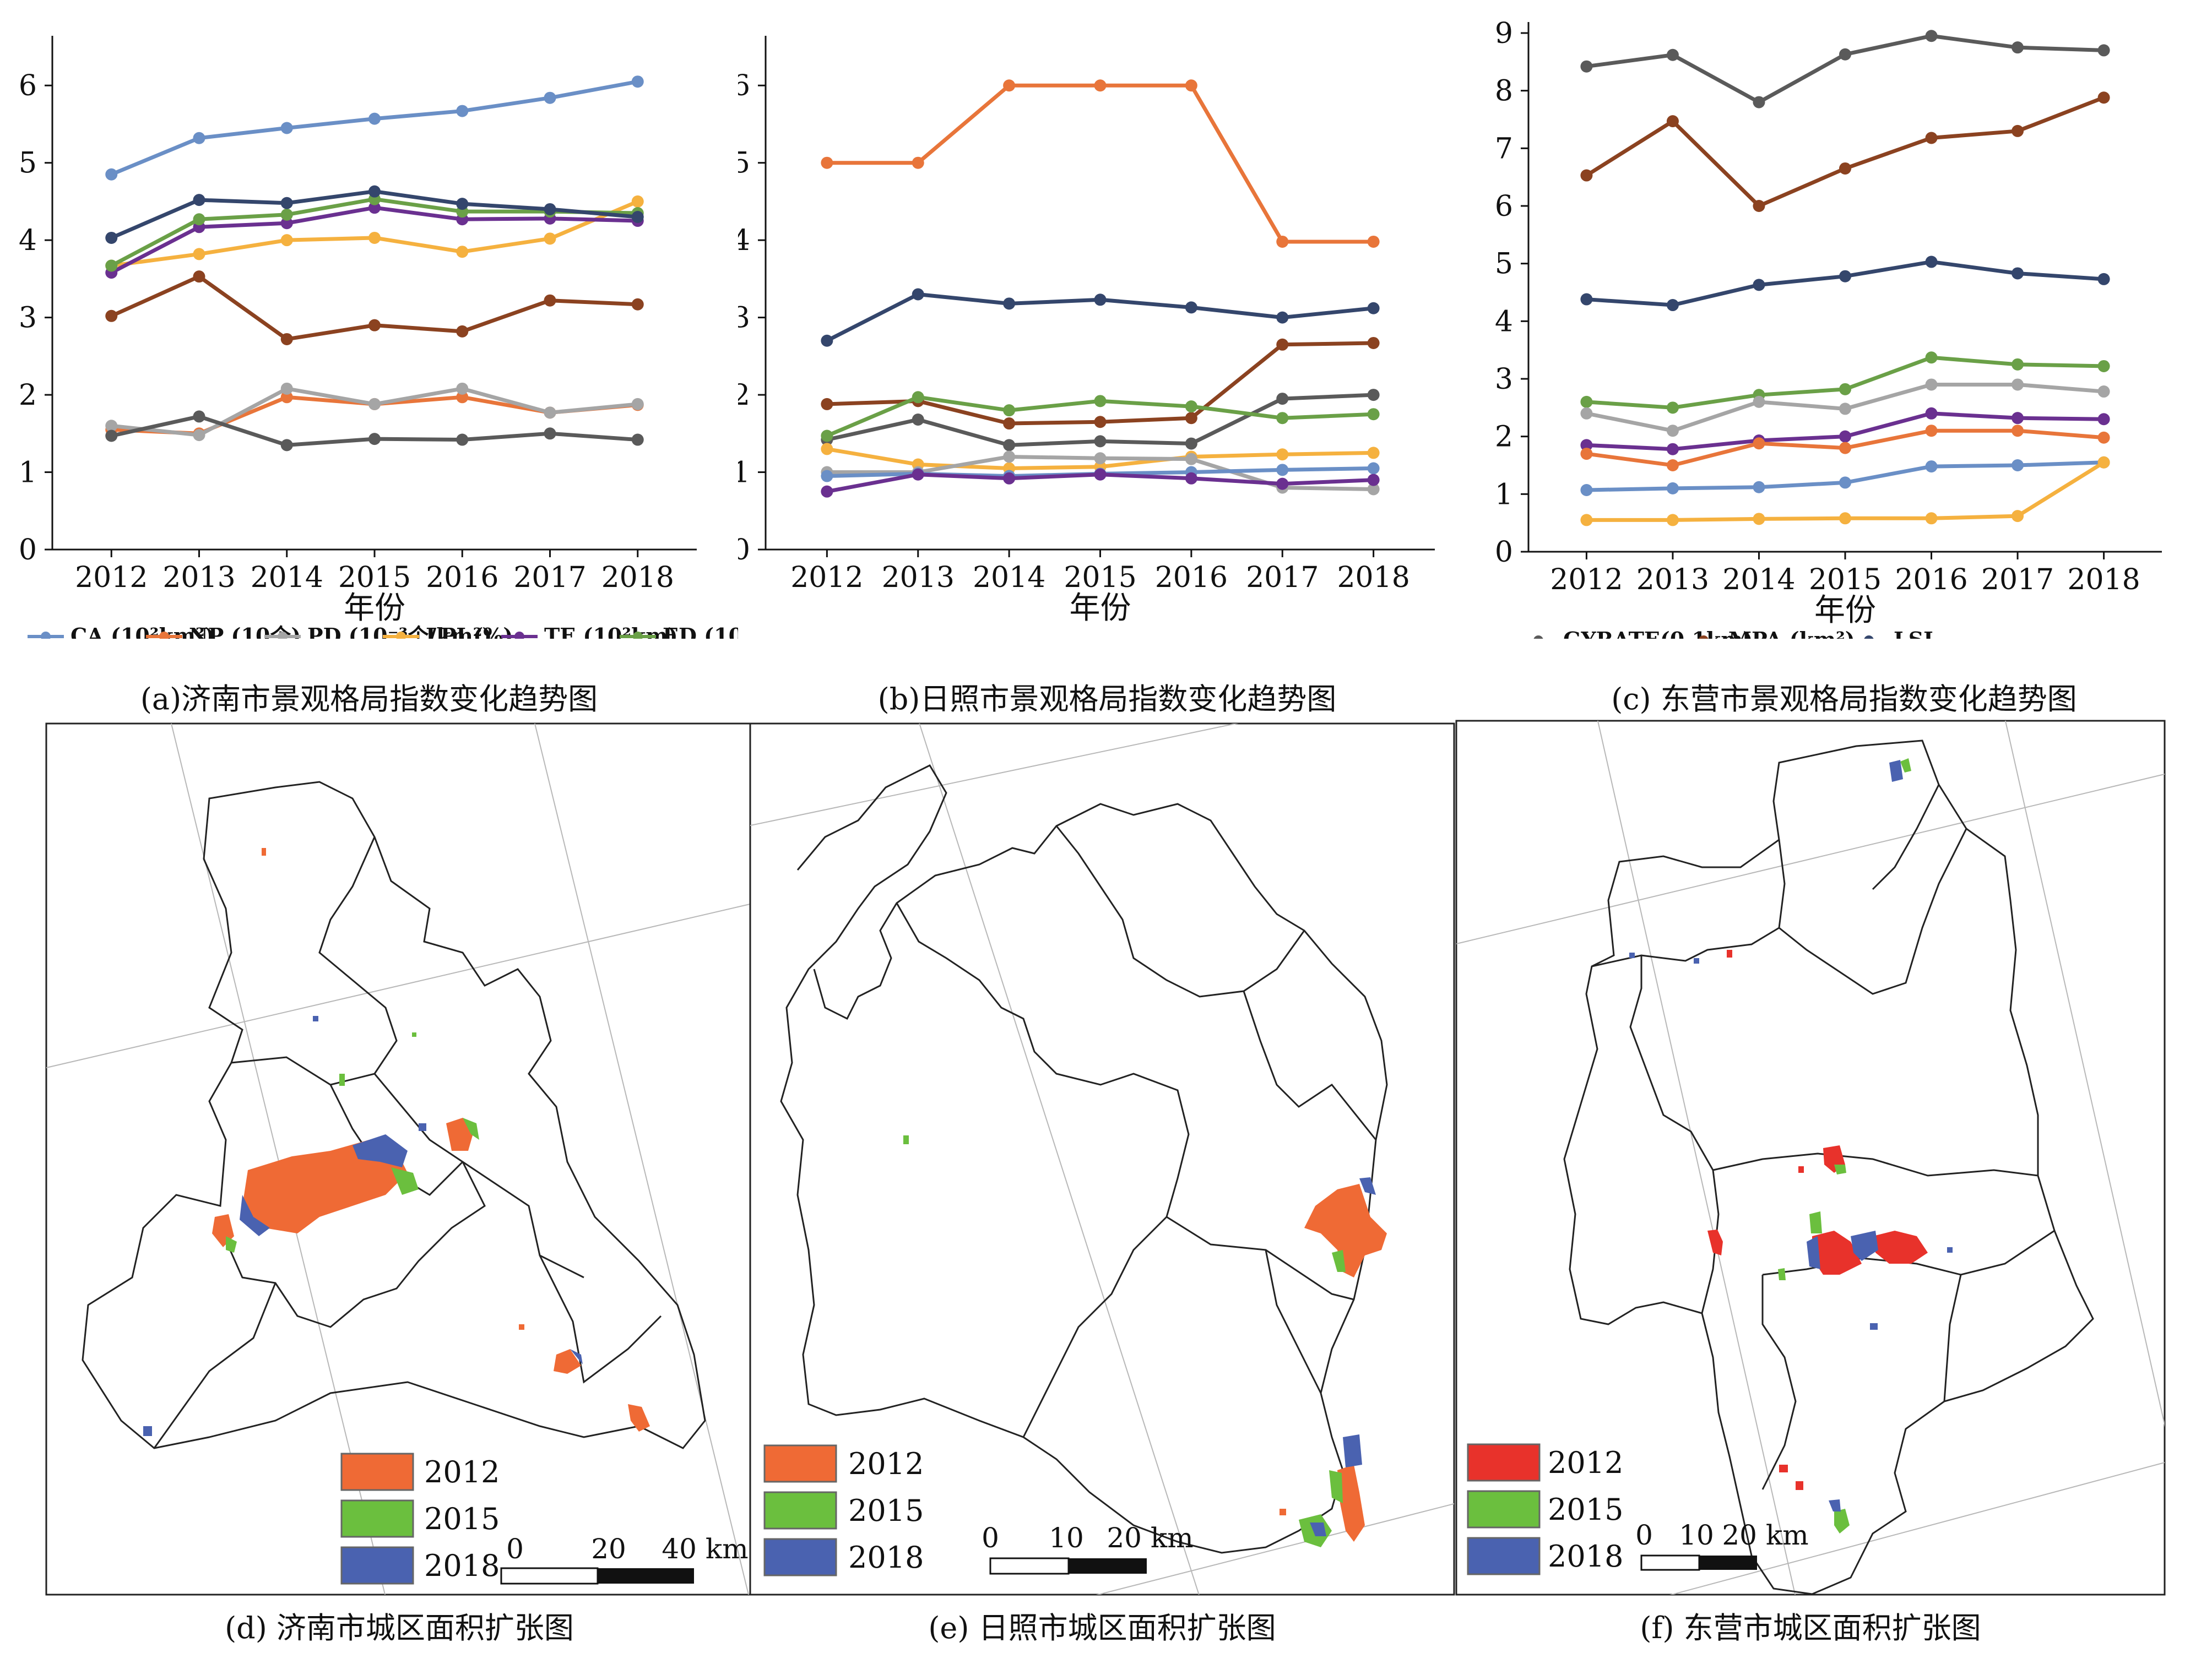  Describe the element at coordinates (886, 1511) in the screenshot. I see `legend-label-2015: 2015` at that location.